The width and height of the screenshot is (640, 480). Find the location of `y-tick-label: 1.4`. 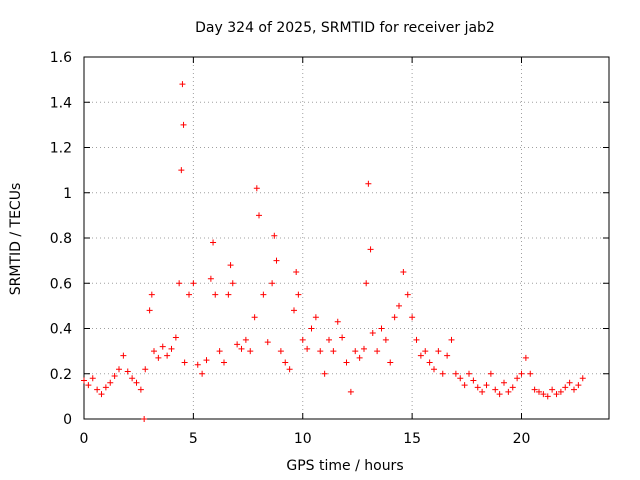

y-tick-label: 1.4 is located at coordinates (61, 103).